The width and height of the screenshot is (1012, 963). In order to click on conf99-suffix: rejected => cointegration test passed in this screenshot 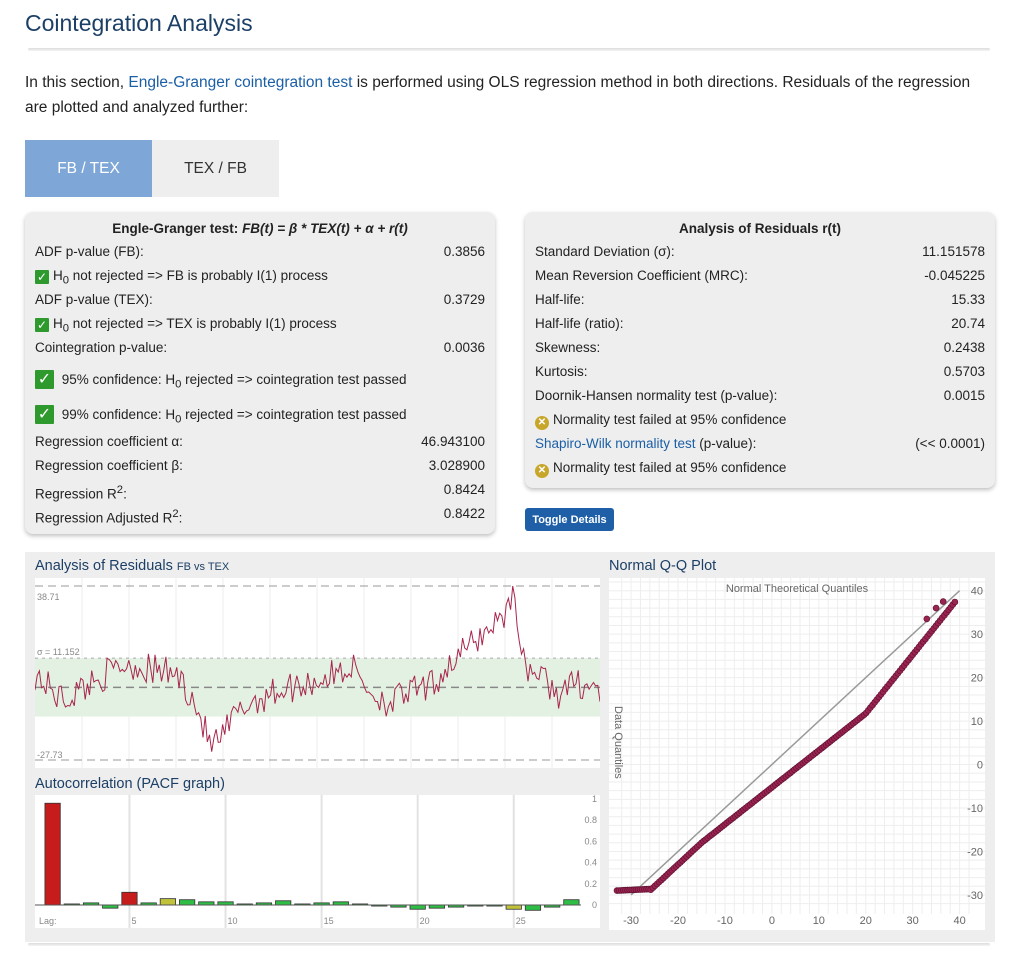, I will do `click(296, 414)`.